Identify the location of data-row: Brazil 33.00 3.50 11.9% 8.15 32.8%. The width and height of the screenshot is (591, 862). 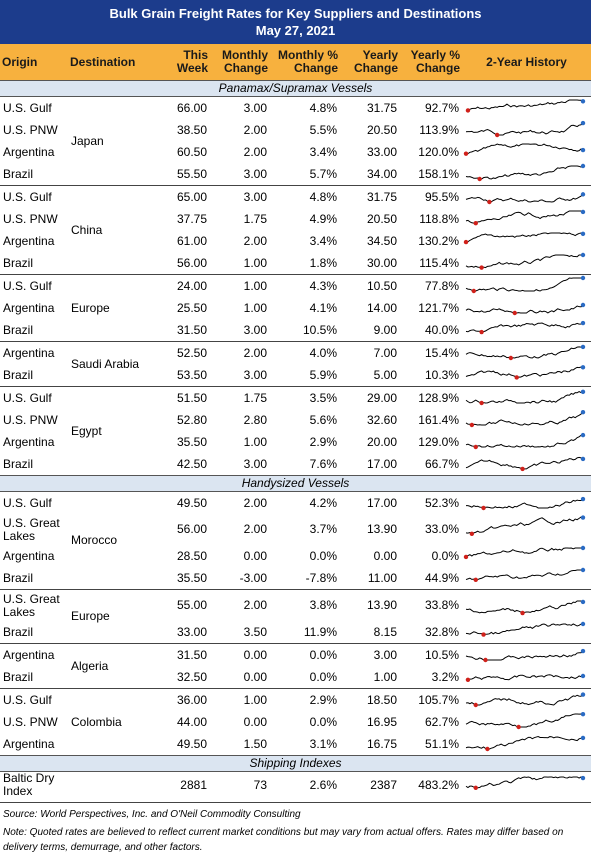
(295, 632).